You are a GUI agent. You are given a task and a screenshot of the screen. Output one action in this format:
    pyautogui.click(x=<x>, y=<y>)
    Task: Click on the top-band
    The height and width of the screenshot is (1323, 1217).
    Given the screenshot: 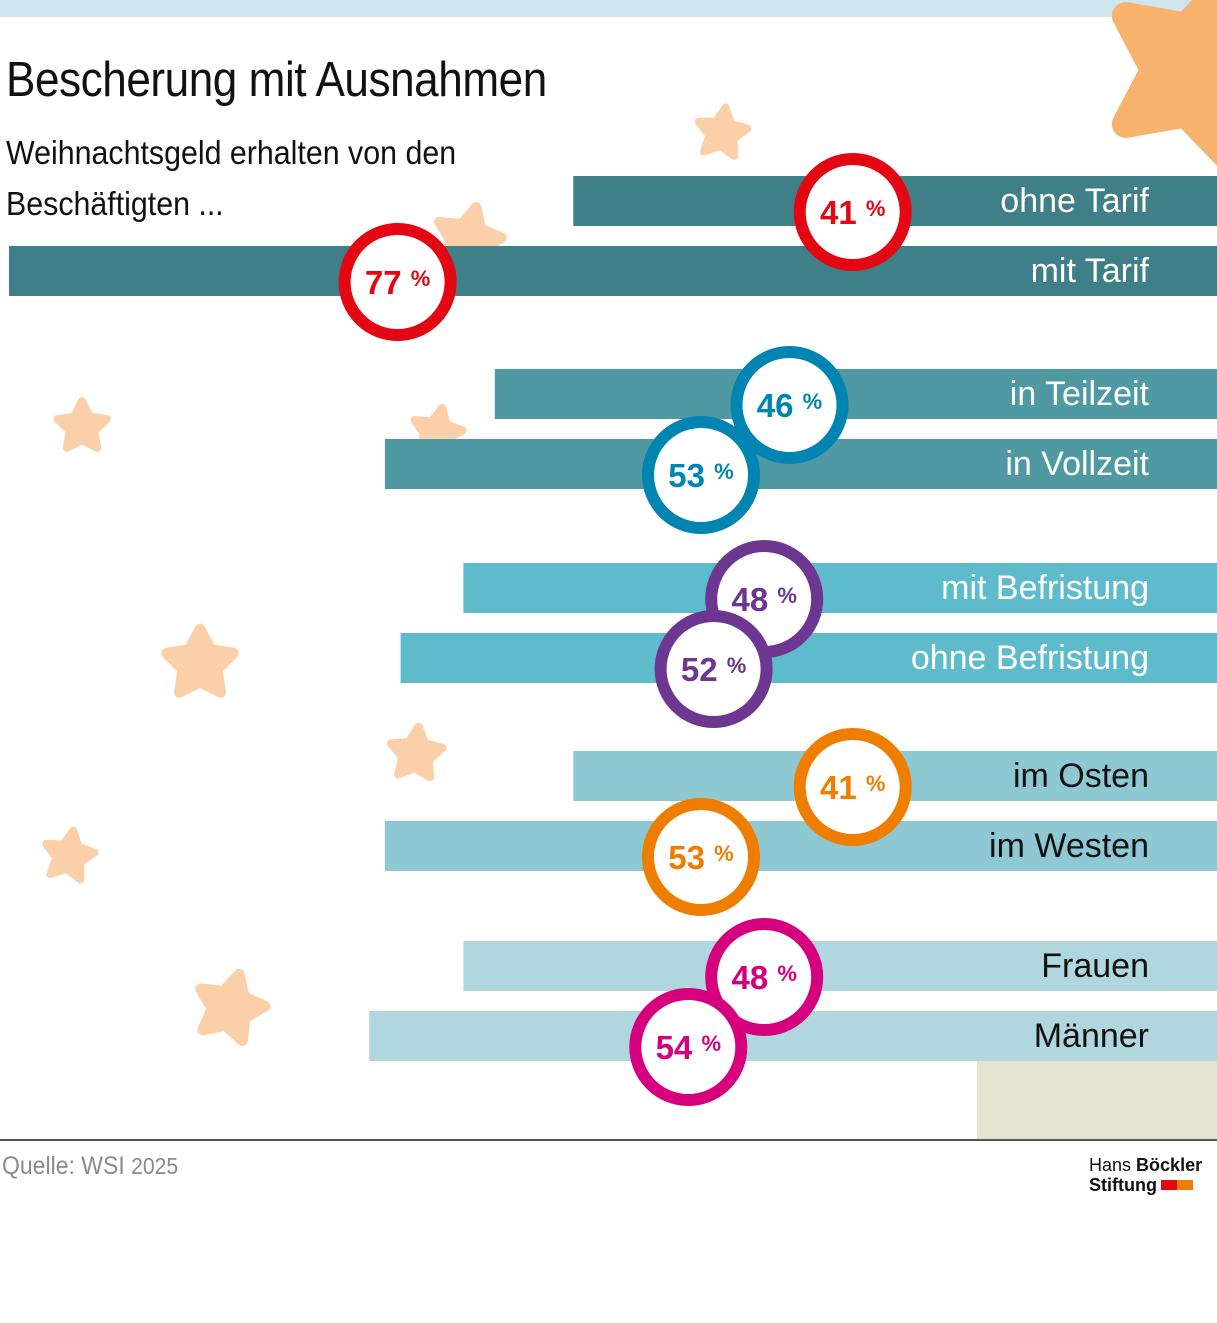 What is the action you would take?
    pyautogui.click(x=608, y=8)
    